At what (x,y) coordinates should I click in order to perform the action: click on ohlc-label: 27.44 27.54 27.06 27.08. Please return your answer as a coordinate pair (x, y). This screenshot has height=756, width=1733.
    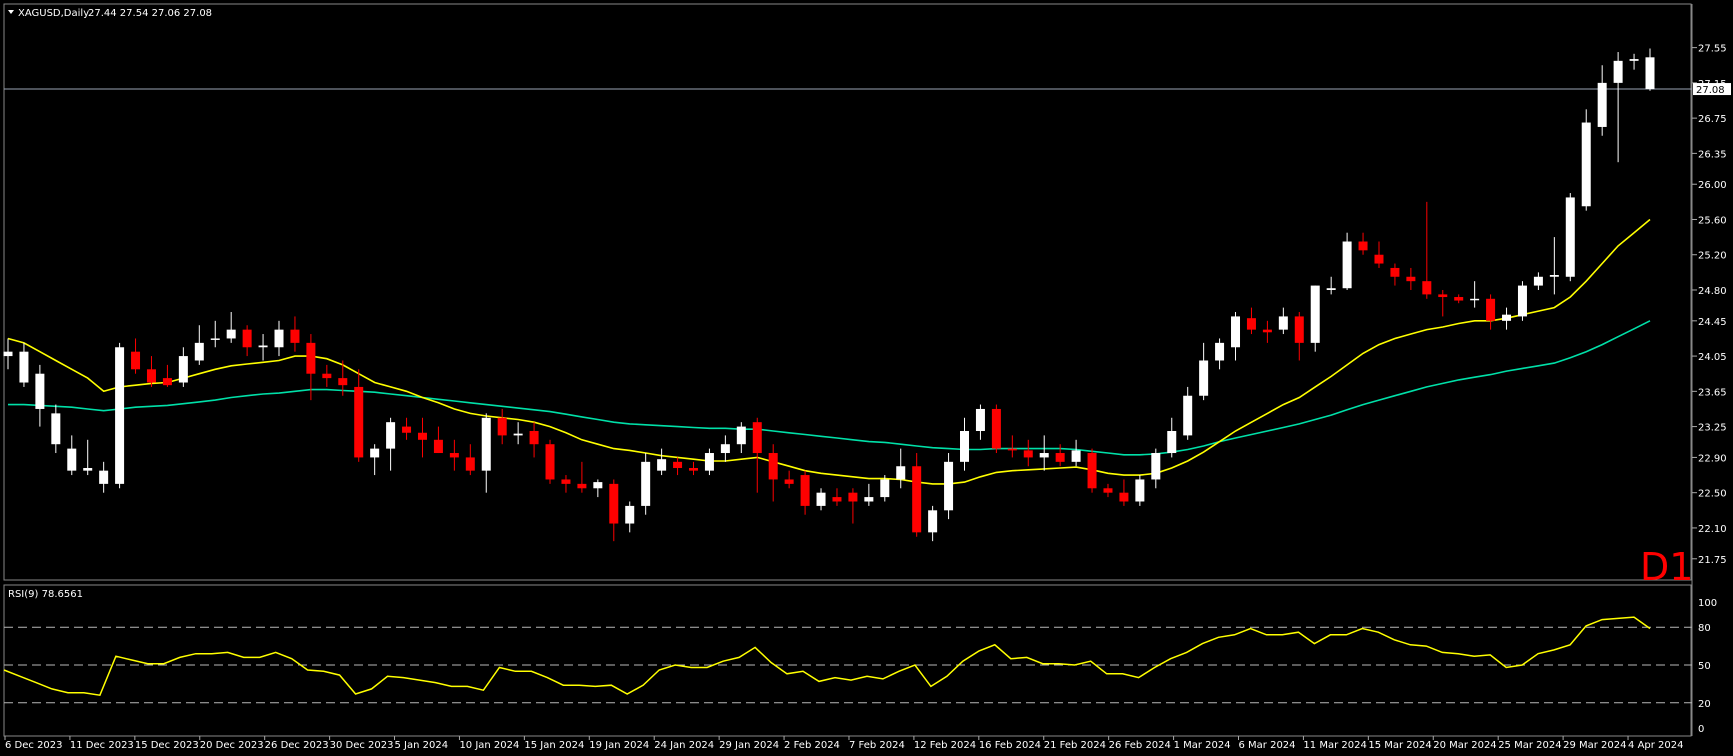
    Looking at the image, I should click on (150, 13).